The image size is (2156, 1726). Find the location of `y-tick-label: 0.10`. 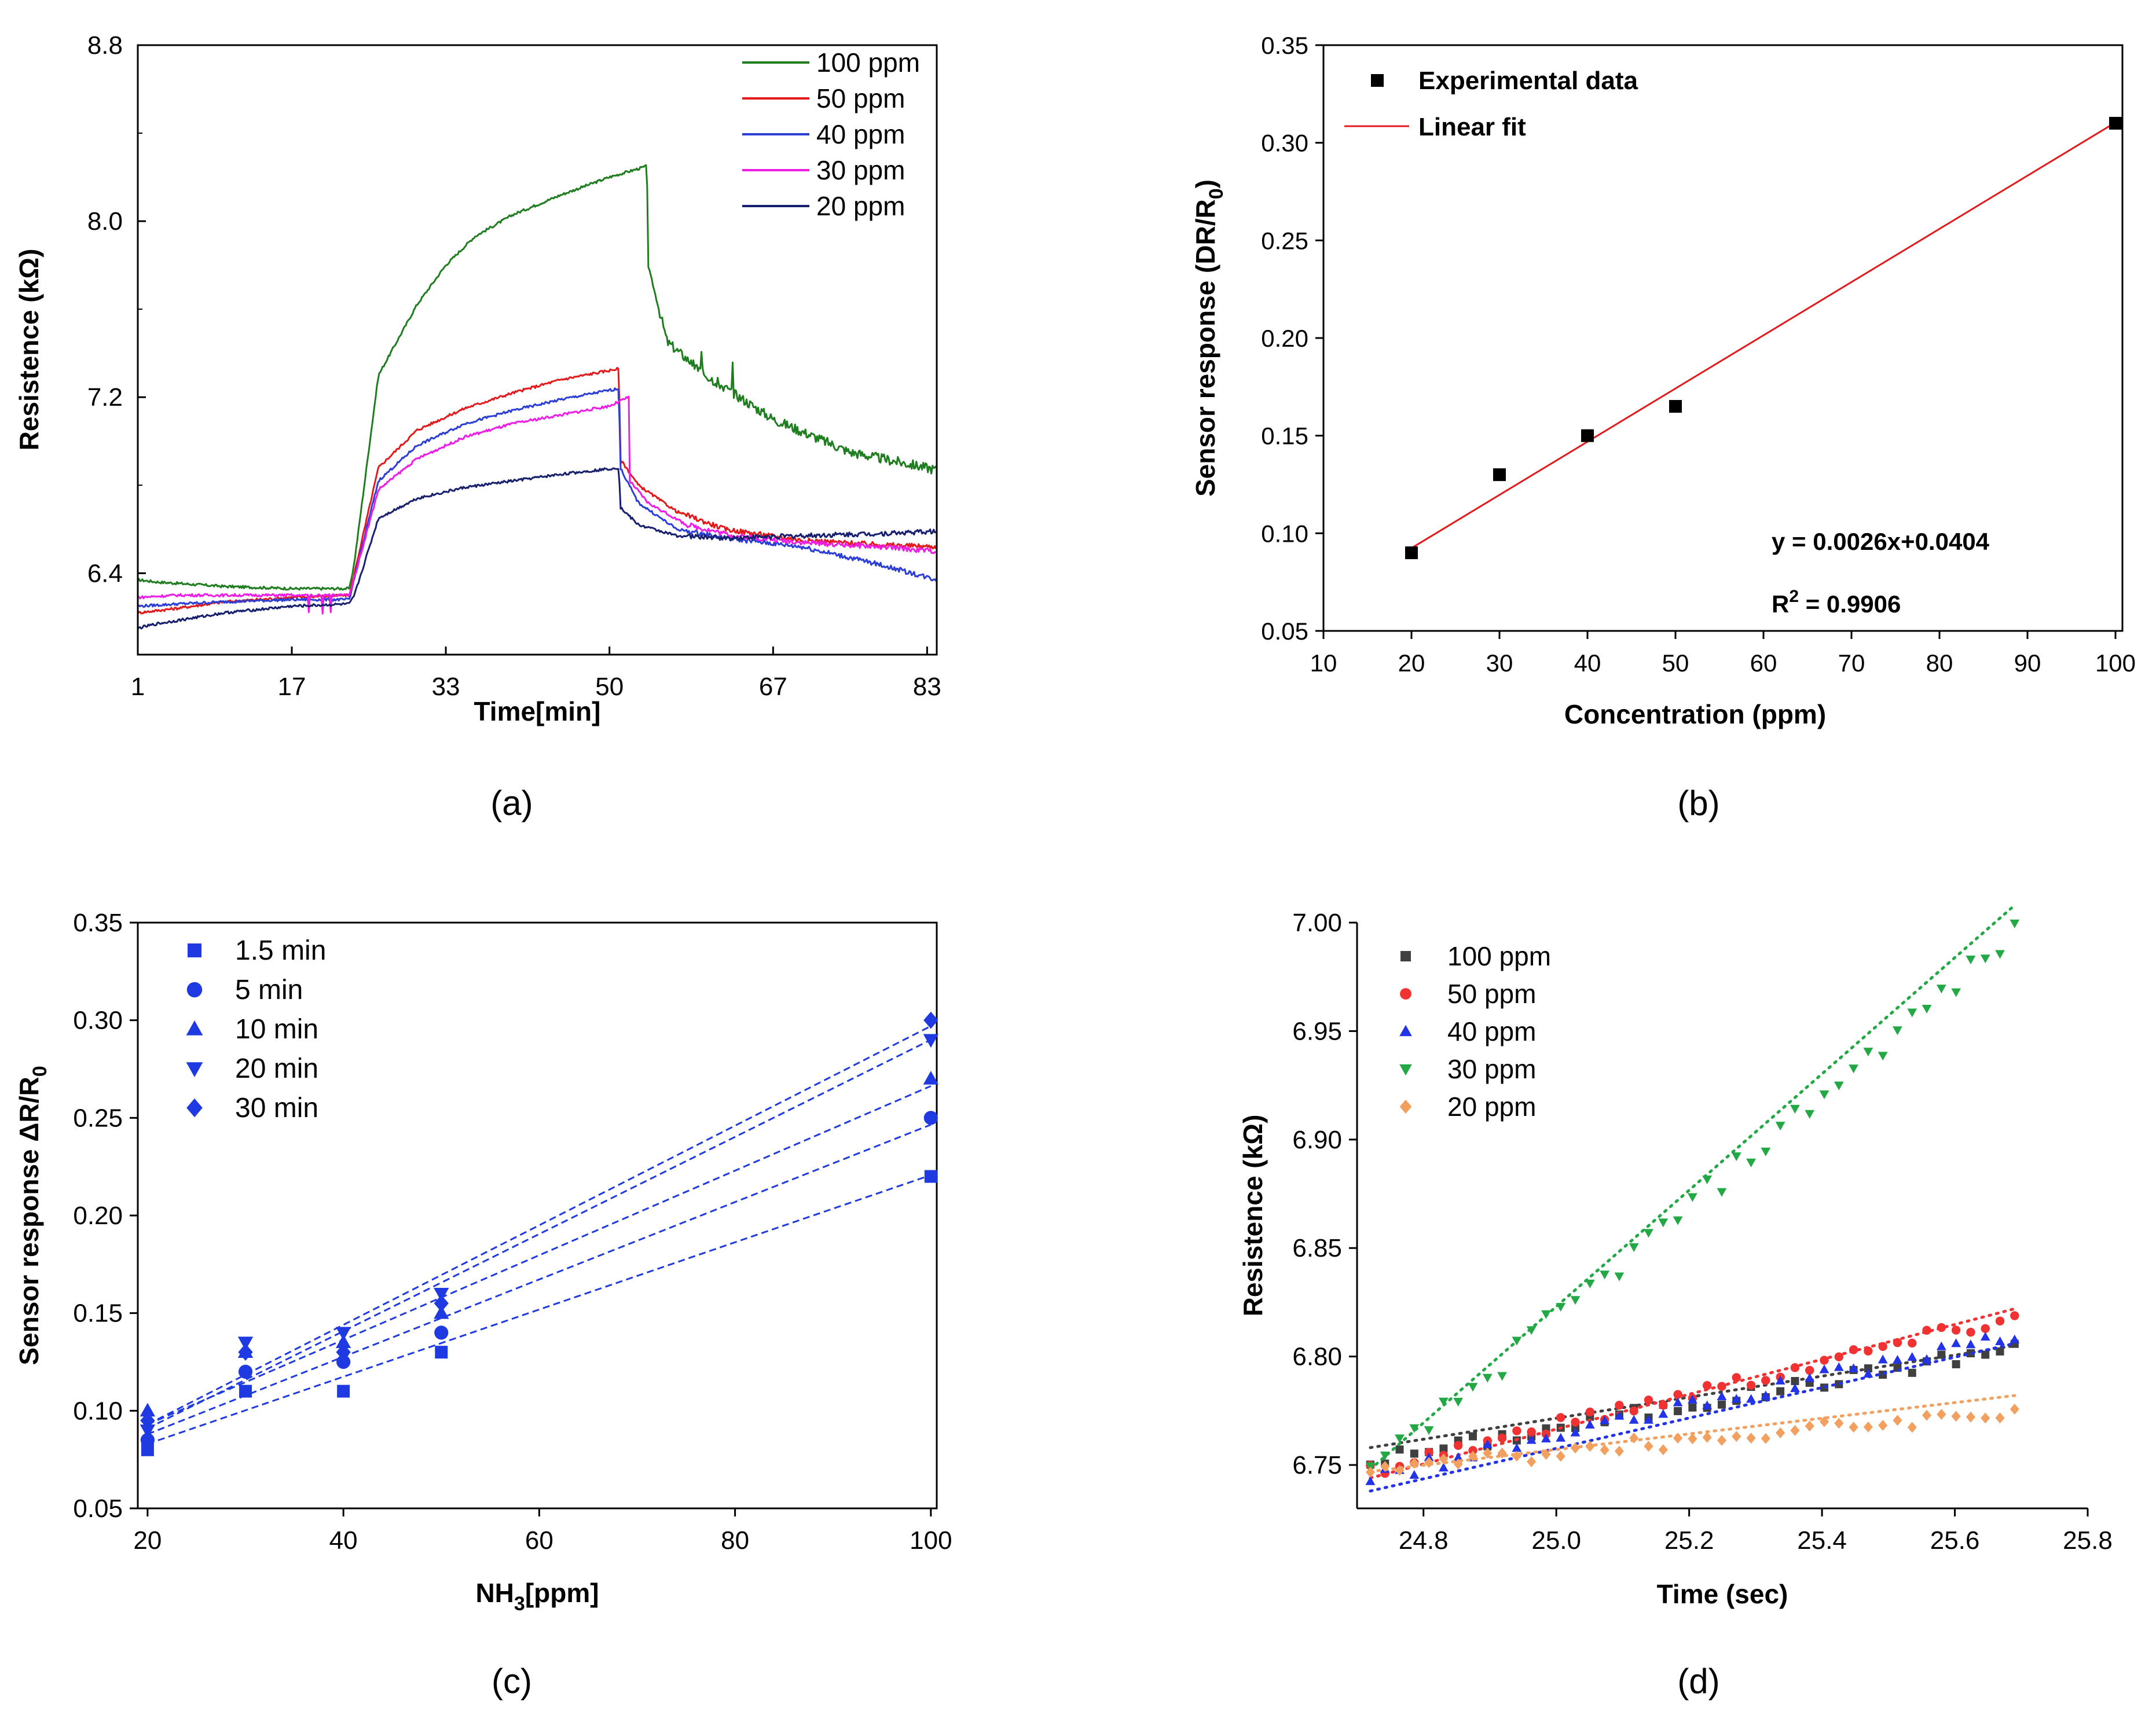

y-tick-label: 0.10 is located at coordinates (1284, 533).